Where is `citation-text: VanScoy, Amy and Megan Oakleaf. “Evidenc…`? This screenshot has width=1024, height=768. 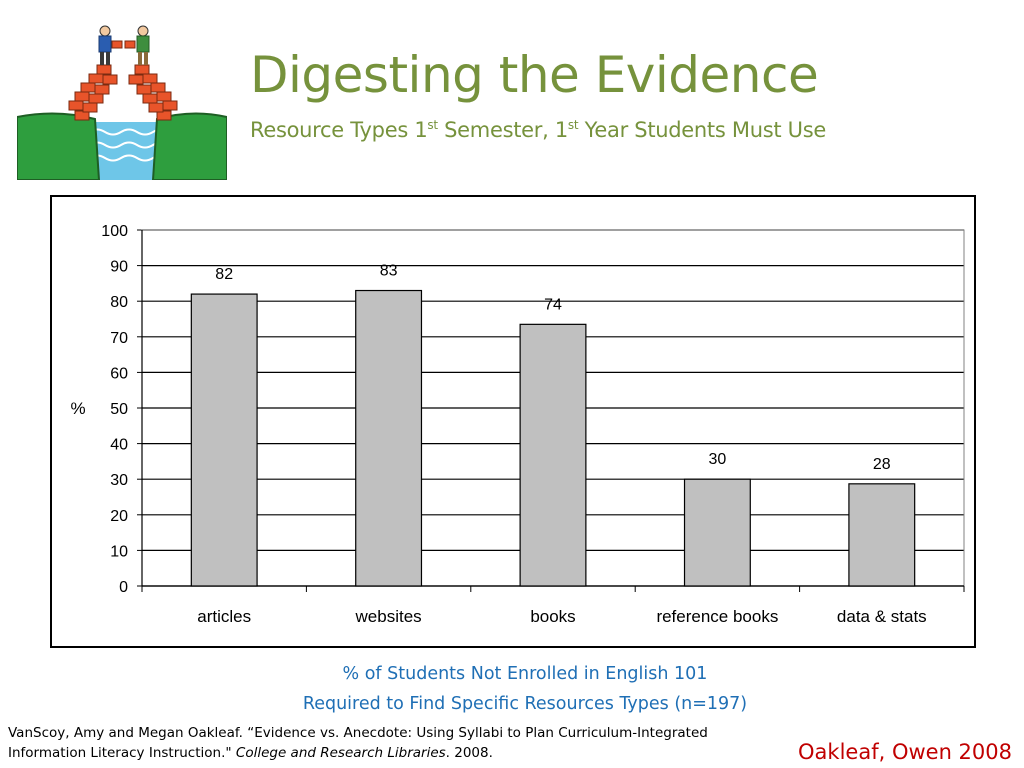
citation-text: VanScoy, Amy and Megan Oakleaf. “Evidenc… is located at coordinates (358, 743).